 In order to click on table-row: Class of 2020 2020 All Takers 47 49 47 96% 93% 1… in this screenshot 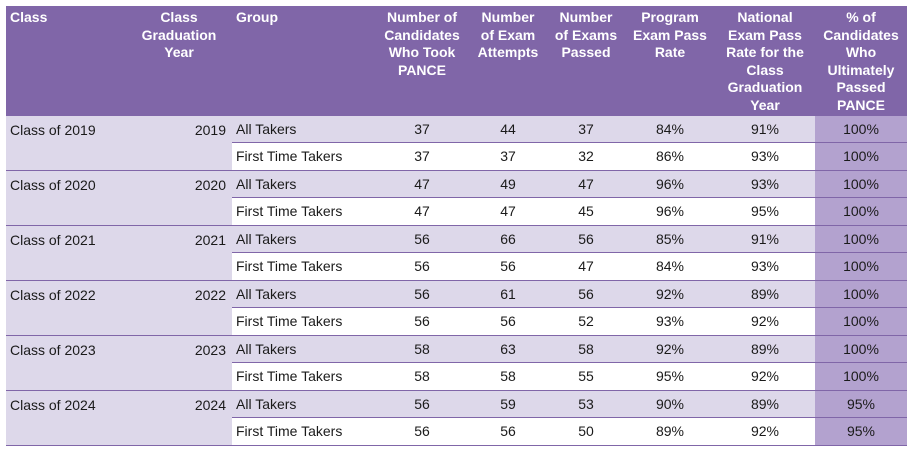, I will do `click(456, 197)`.